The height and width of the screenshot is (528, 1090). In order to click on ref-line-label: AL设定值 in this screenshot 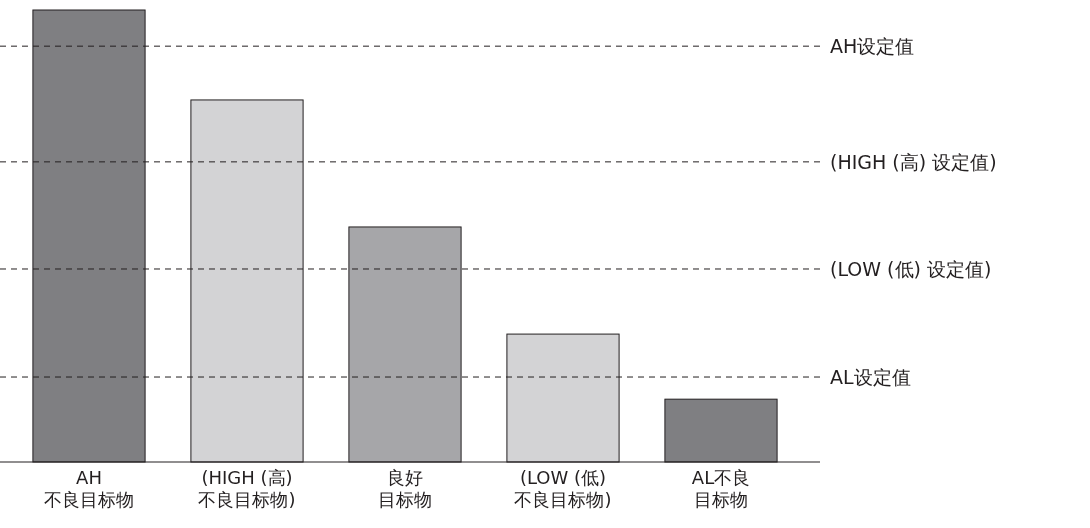, I will do `click(870, 377)`.